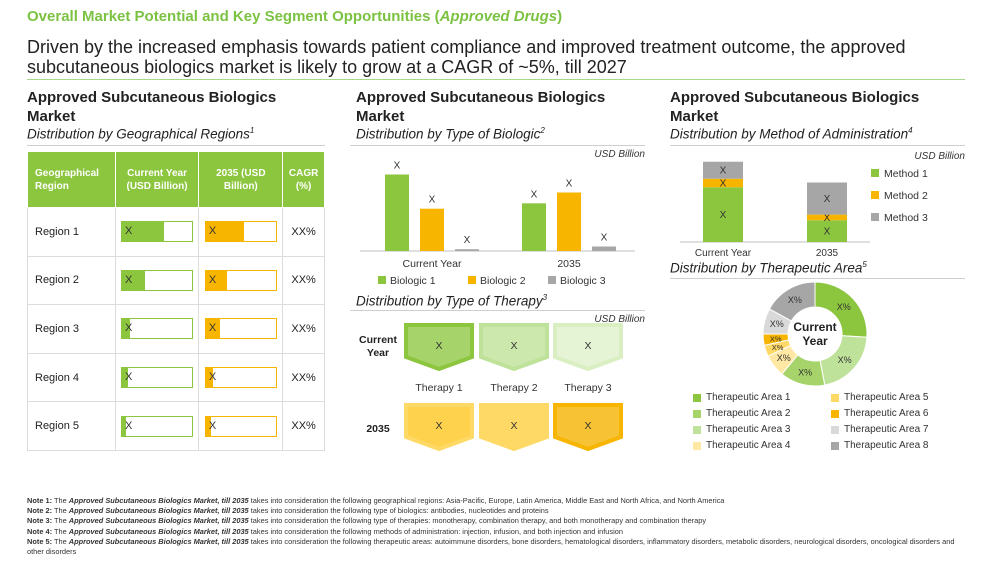 This screenshot has width=1000, height=562. What do you see at coordinates (40, 531) in the screenshot?
I see `footnote-label: Note 4:` at bounding box center [40, 531].